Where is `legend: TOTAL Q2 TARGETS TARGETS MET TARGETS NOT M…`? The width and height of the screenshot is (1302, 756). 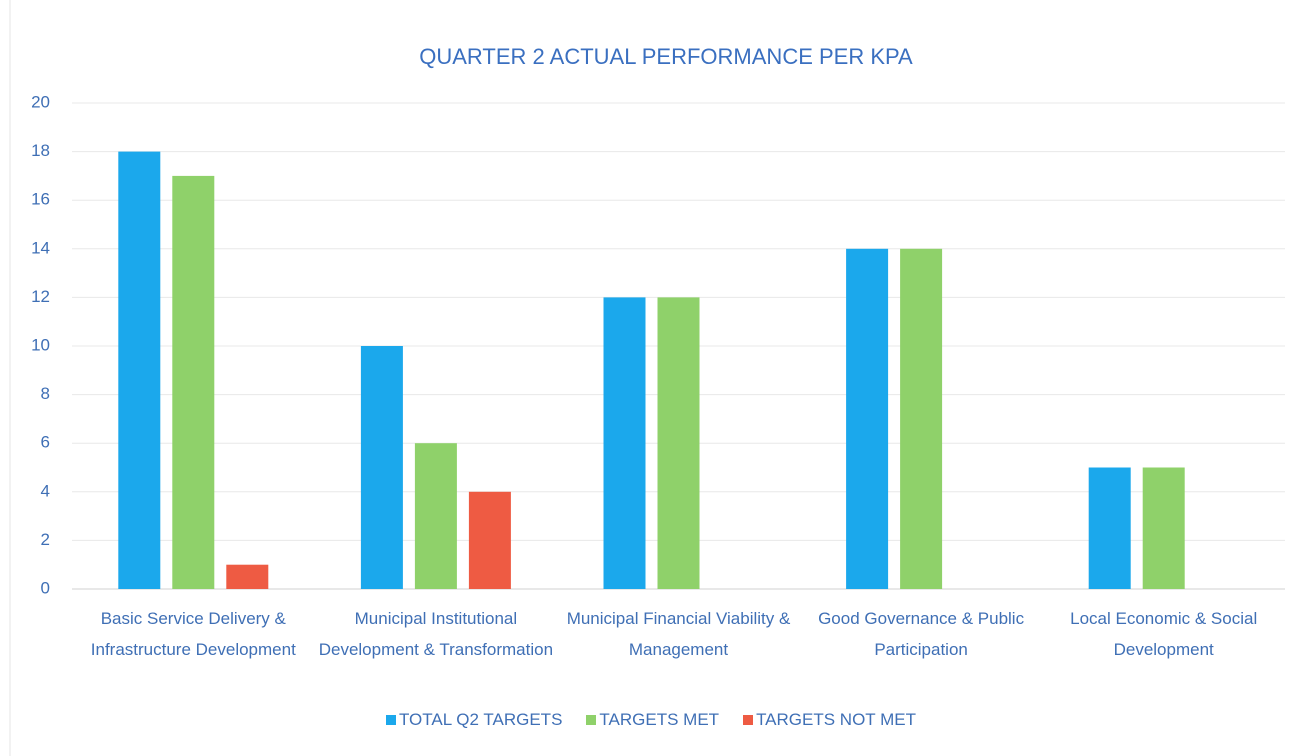 legend: TOTAL Q2 TARGETS TARGETS MET TARGETS NOT M… is located at coordinates (651, 720).